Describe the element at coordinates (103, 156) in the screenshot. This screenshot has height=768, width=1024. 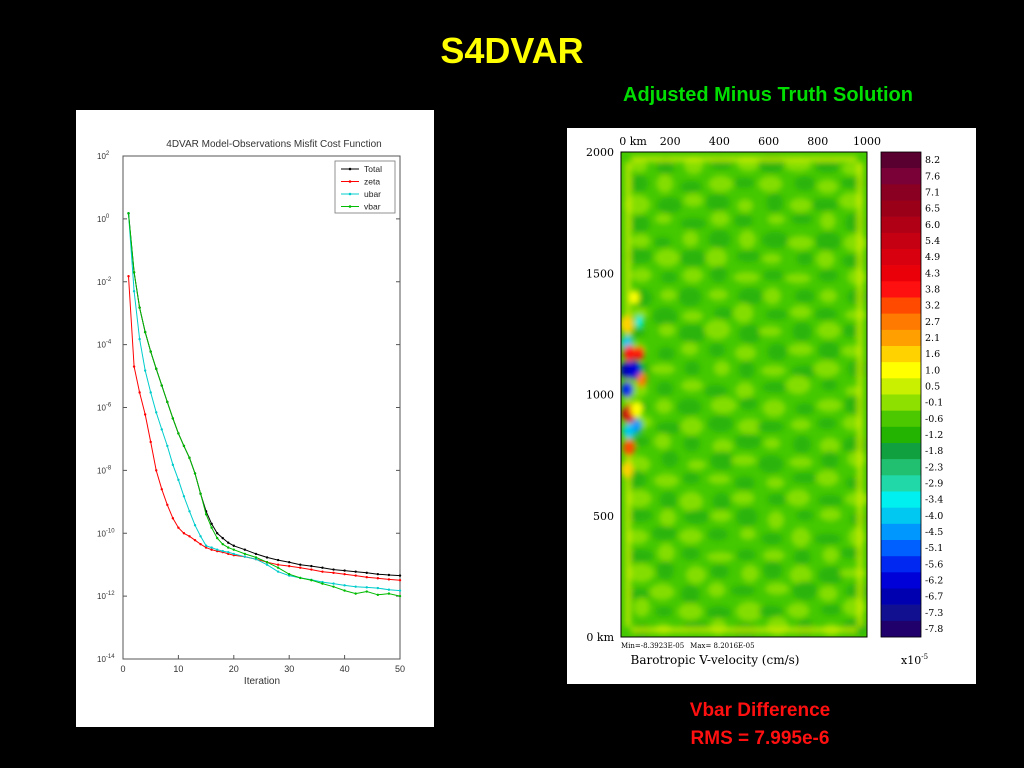
I see `y-tick-label: 102` at that location.